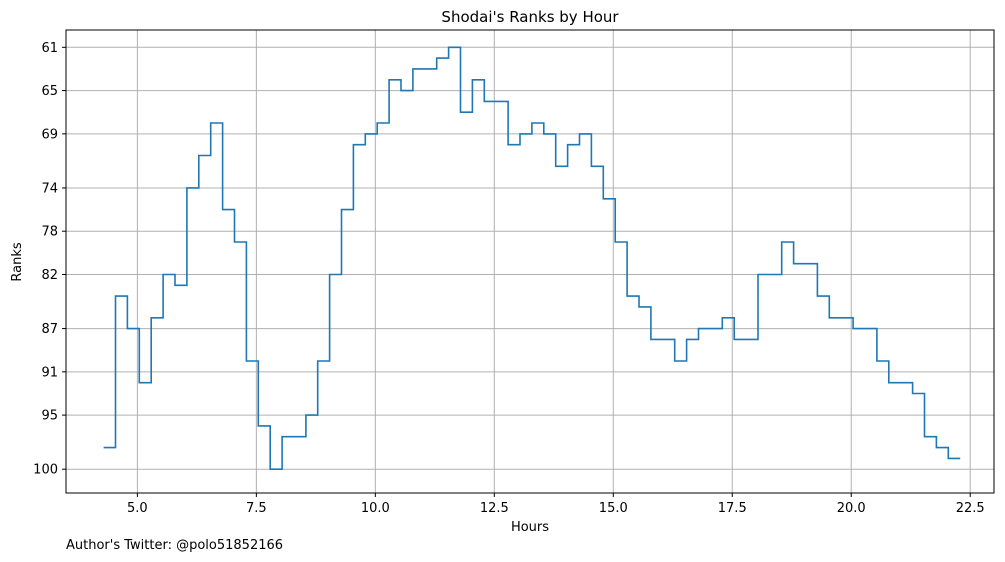 This screenshot has width=1005, height=562. Describe the element at coordinates (530, 17) in the screenshot. I see `chart-title: Shodai's Ranks by Hour` at that location.